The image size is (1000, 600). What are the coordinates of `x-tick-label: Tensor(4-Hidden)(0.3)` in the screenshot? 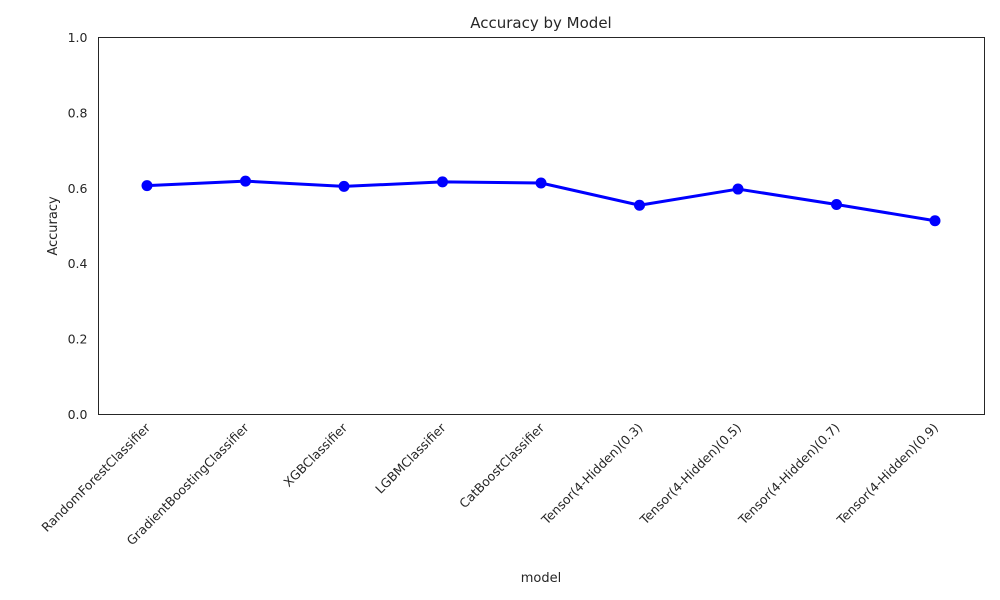 It's located at (592, 474).